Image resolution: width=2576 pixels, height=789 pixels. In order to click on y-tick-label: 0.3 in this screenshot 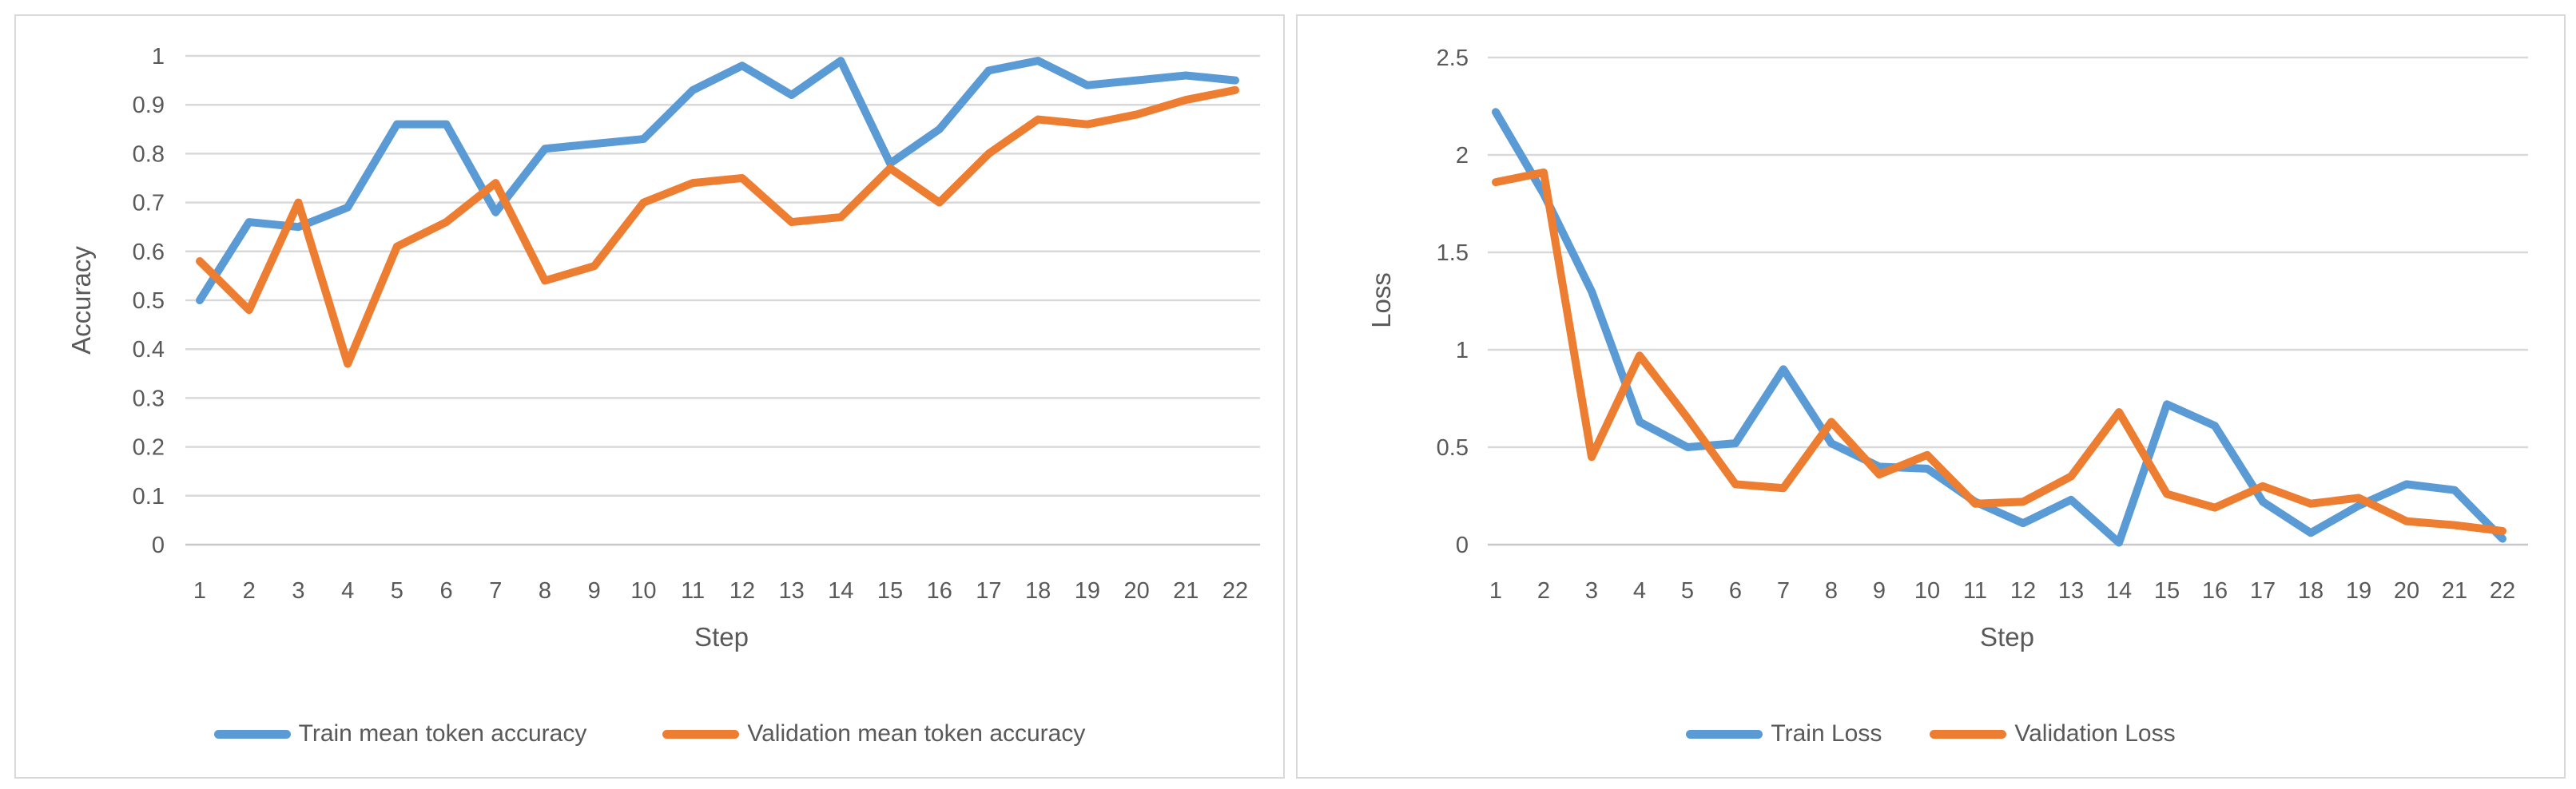, I will do `click(149, 398)`.